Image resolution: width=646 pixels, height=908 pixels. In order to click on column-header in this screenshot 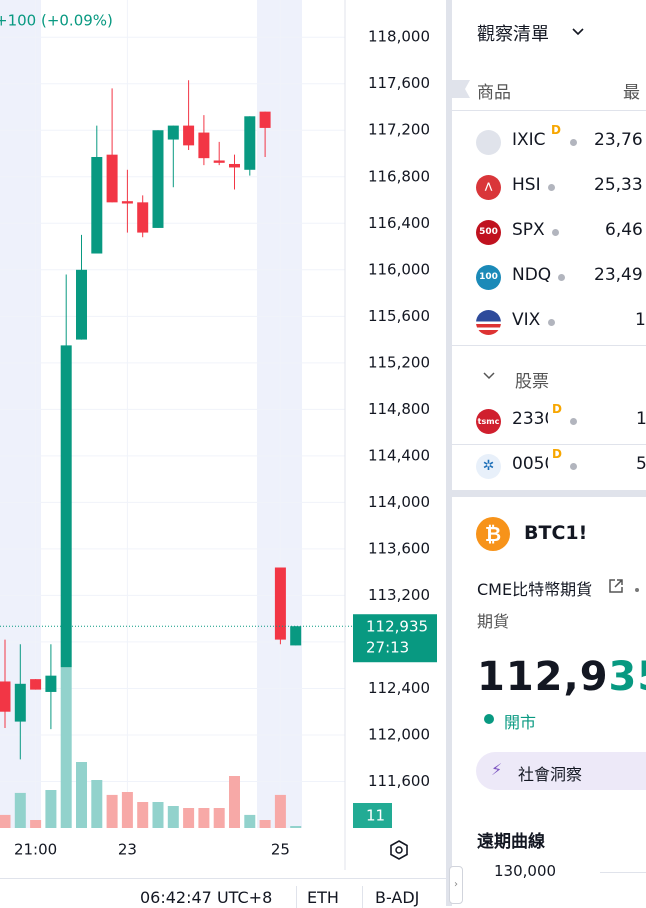, I will do `click(549, 90)`.